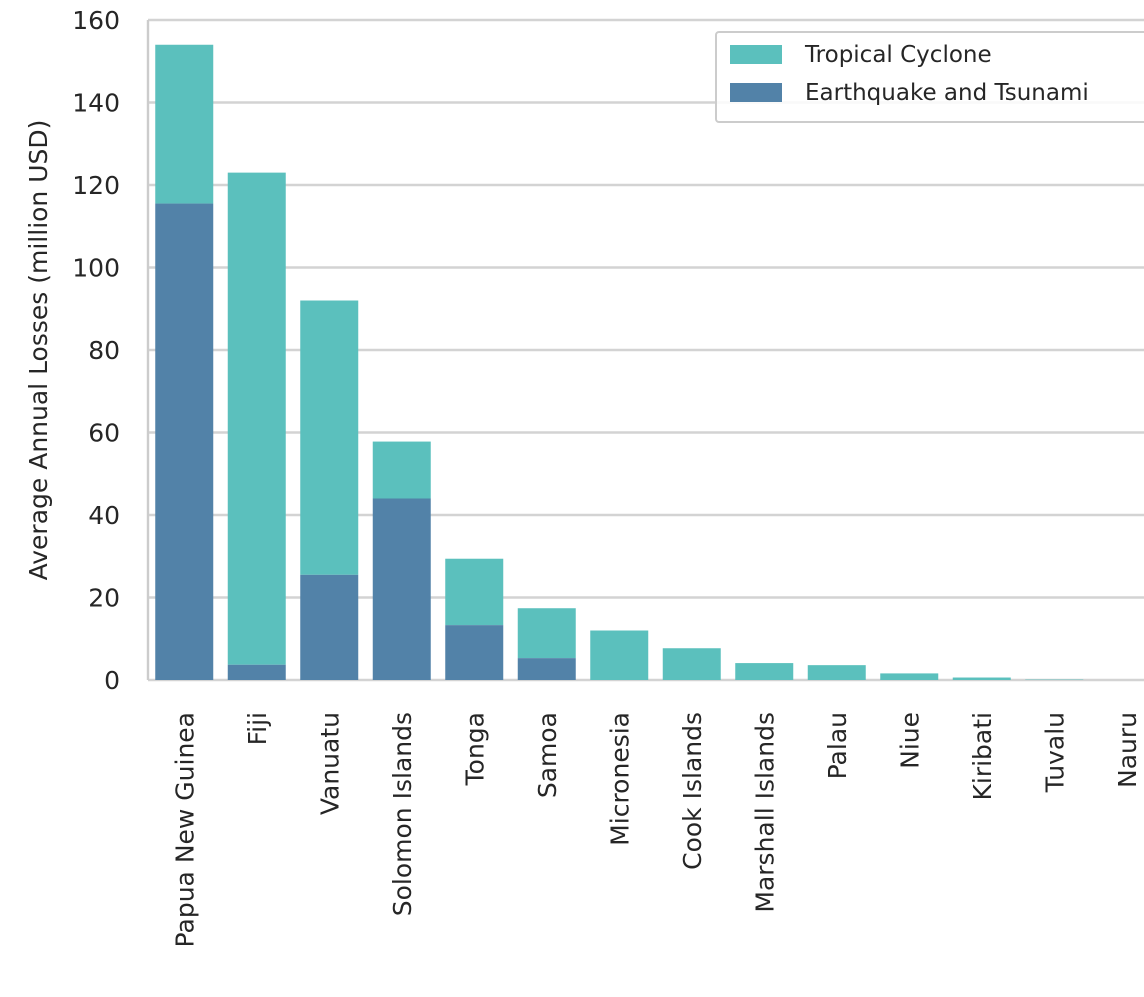  What do you see at coordinates (184, 829) in the screenshot?
I see `x-tick-label: Papua New Guinea` at bounding box center [184, 829].